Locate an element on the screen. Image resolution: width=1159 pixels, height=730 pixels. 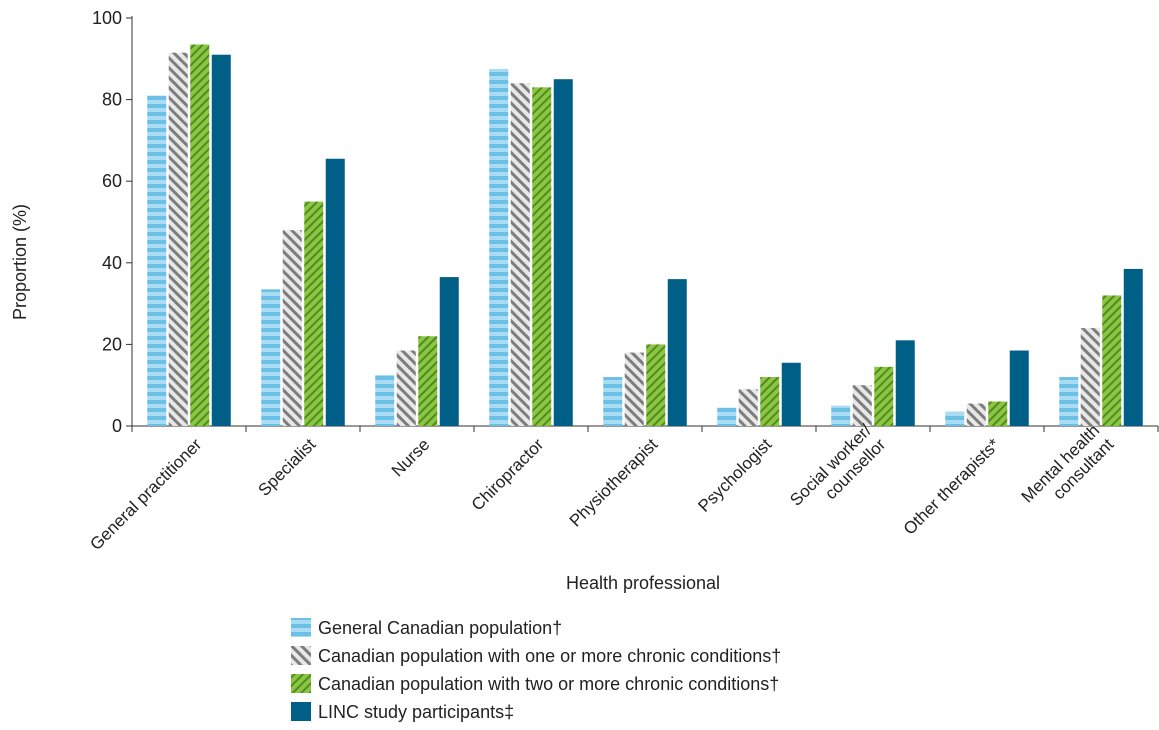
y-tick-label: 20 is located at coordinates (112, 344).